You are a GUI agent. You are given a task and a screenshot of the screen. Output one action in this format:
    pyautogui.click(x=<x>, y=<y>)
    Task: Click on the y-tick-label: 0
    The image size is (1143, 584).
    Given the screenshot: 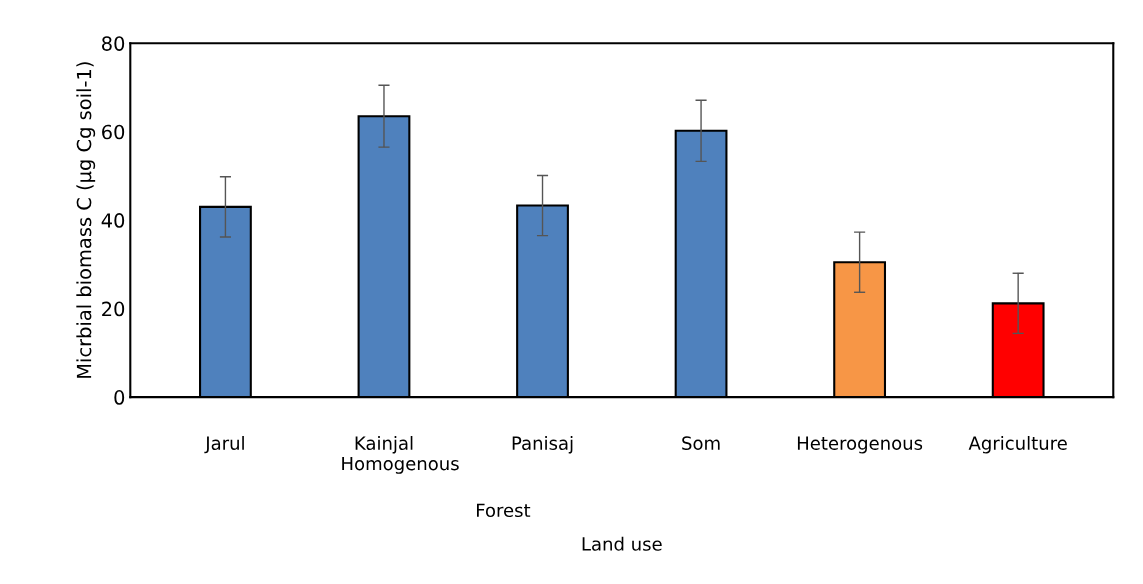 What is the action you would take?
    pyautogui.click(x=119, y=397)
    